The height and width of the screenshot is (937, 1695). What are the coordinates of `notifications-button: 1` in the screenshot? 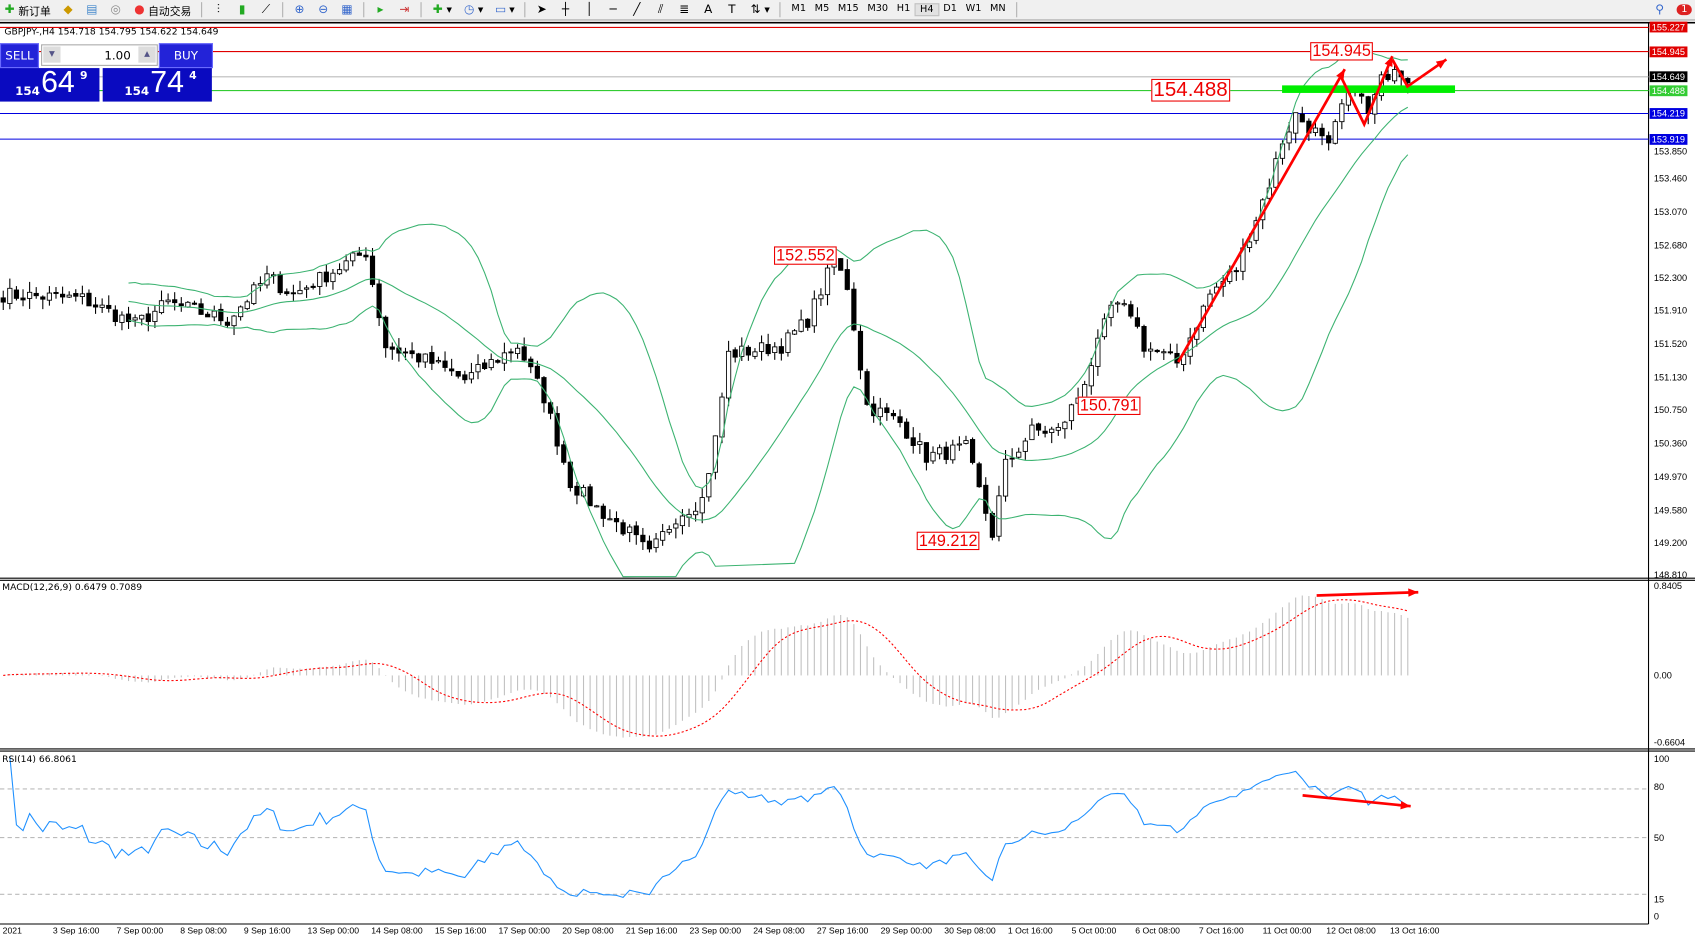 It's located at (1684, 9).